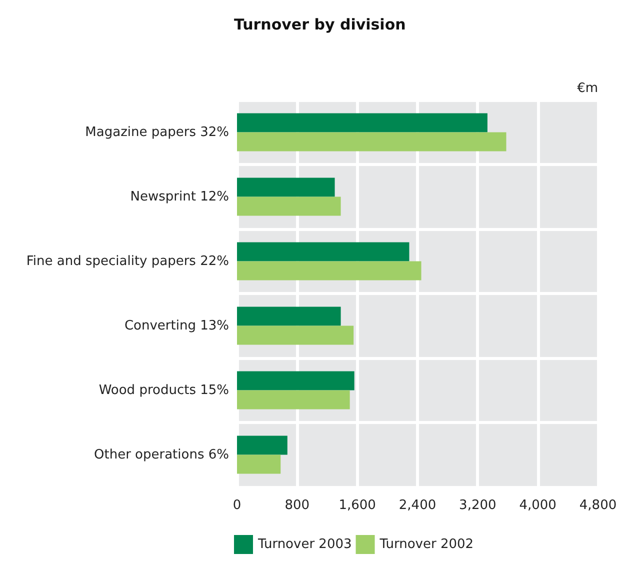 This screenshot has width=629, height=579. Describe the element at coordinates (357, 505) in the screenshot. I see `x-tick-label: 1,600` at that location.